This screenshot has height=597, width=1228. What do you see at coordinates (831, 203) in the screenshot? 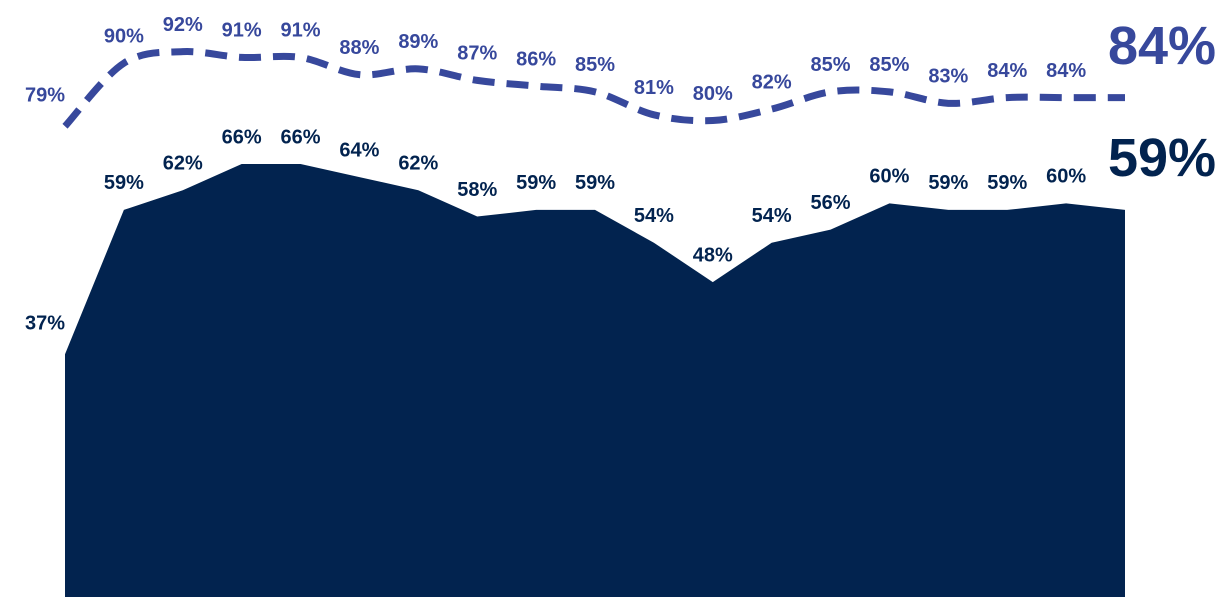
I see `data-label: 56%` at bounding box center [831, 203].